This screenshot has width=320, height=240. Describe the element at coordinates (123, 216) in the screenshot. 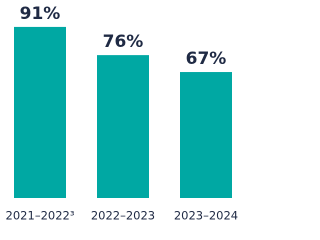

I see `x-tick-label: 2022–2023` at that location.